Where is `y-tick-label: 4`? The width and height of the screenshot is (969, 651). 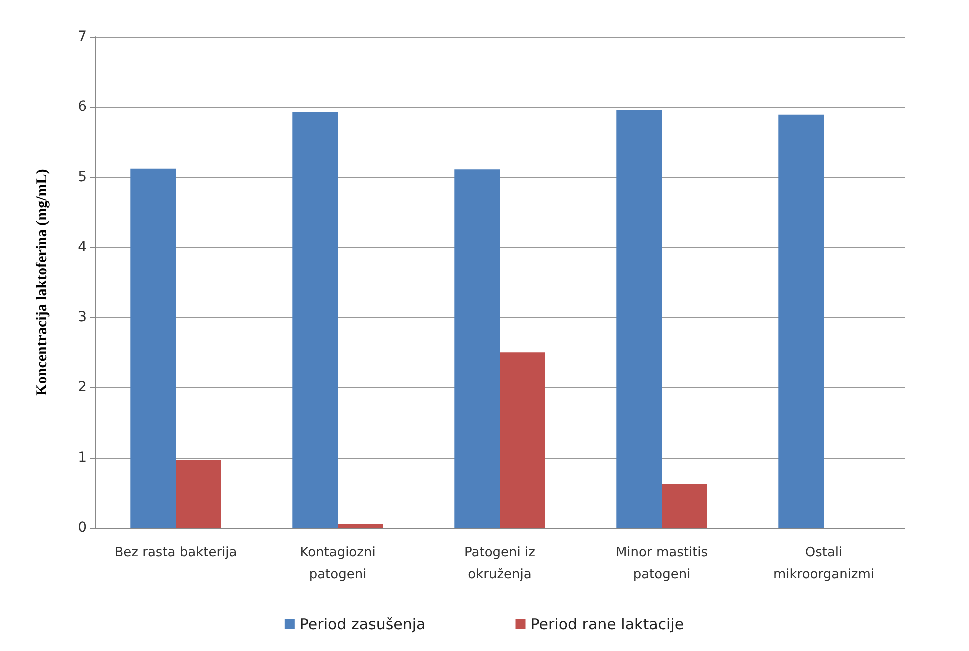 y-tick-label: 4 is located at coordinates (83, 247).